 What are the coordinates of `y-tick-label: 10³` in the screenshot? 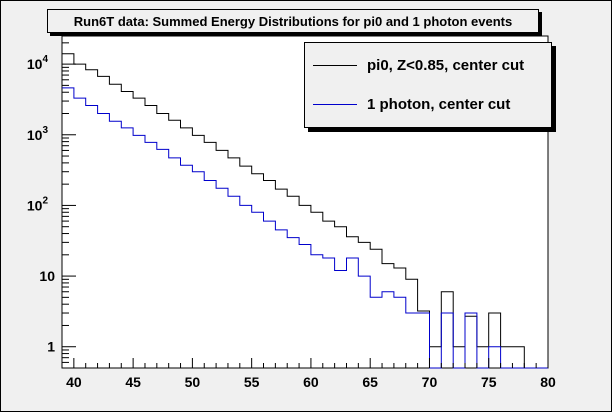 It's located at (38, 134).